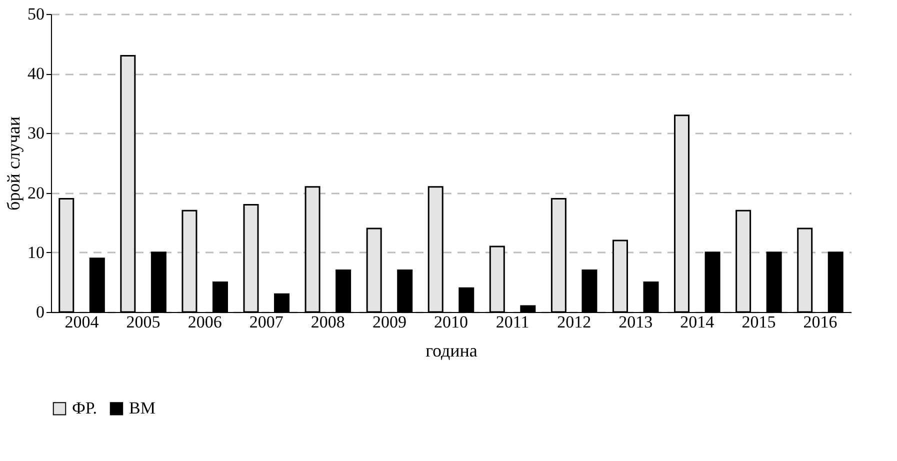 Image resolution: width=897 pixels, height=461 pixels. Describe the element at coordinates (36, 74) in the screenshot. I see `y-tick-label: 40` at that location.